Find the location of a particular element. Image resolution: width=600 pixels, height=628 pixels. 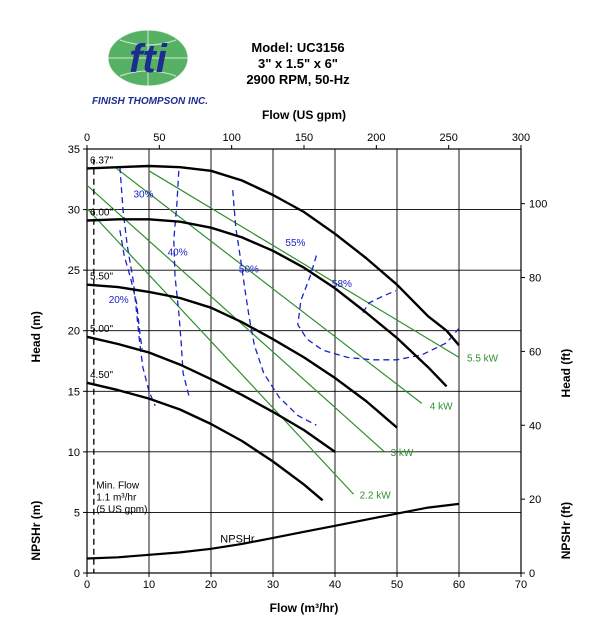

left-tick-label: 20 is located at coordinates (74, 332).